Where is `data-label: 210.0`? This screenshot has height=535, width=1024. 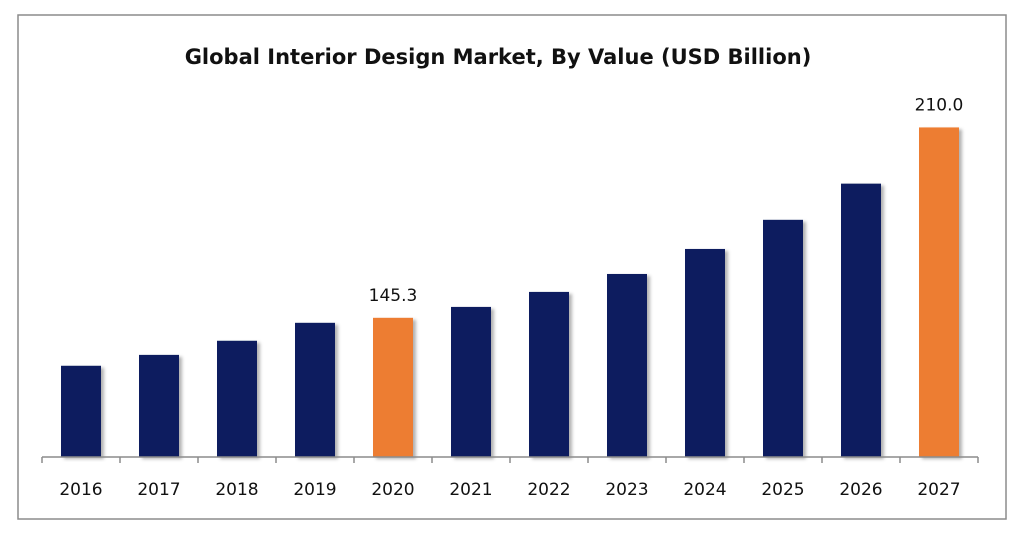 data-label: 210.0 is located at coordinates (939, 105).